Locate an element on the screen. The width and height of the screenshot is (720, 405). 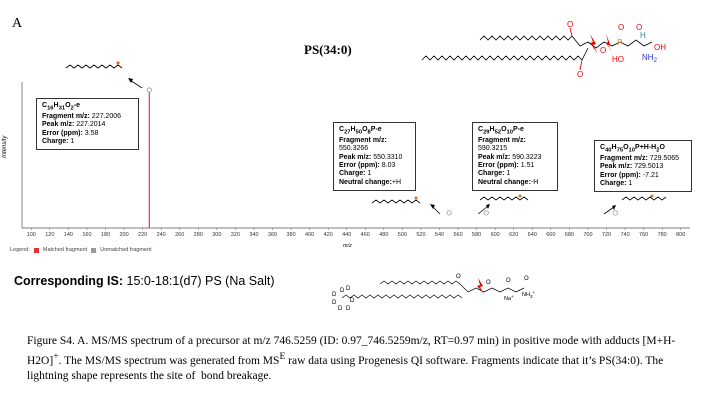
x-tick-label: 220 is located at coordinates (142, 235).